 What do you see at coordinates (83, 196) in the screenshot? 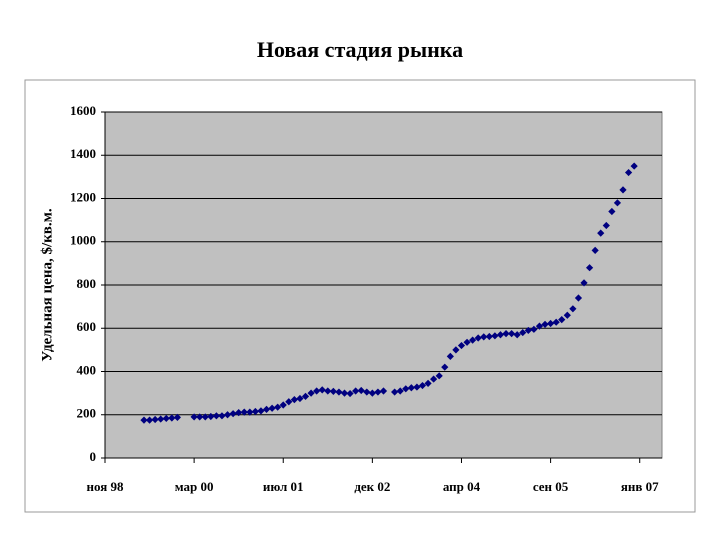
I see `y-tick-label: 1200` at bounding box center [83, 196].